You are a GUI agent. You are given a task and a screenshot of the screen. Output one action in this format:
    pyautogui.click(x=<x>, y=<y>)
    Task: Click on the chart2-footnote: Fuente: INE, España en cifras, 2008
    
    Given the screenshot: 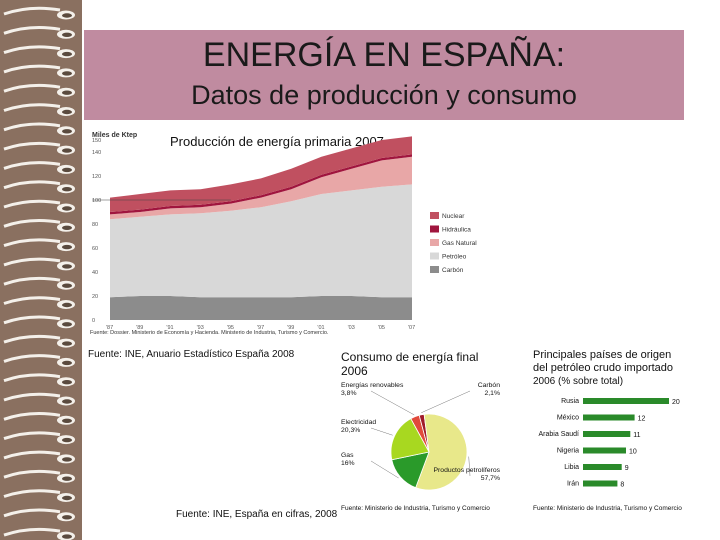 What is the action you would take?
    pyautogui.click(x=257, y=514)
    